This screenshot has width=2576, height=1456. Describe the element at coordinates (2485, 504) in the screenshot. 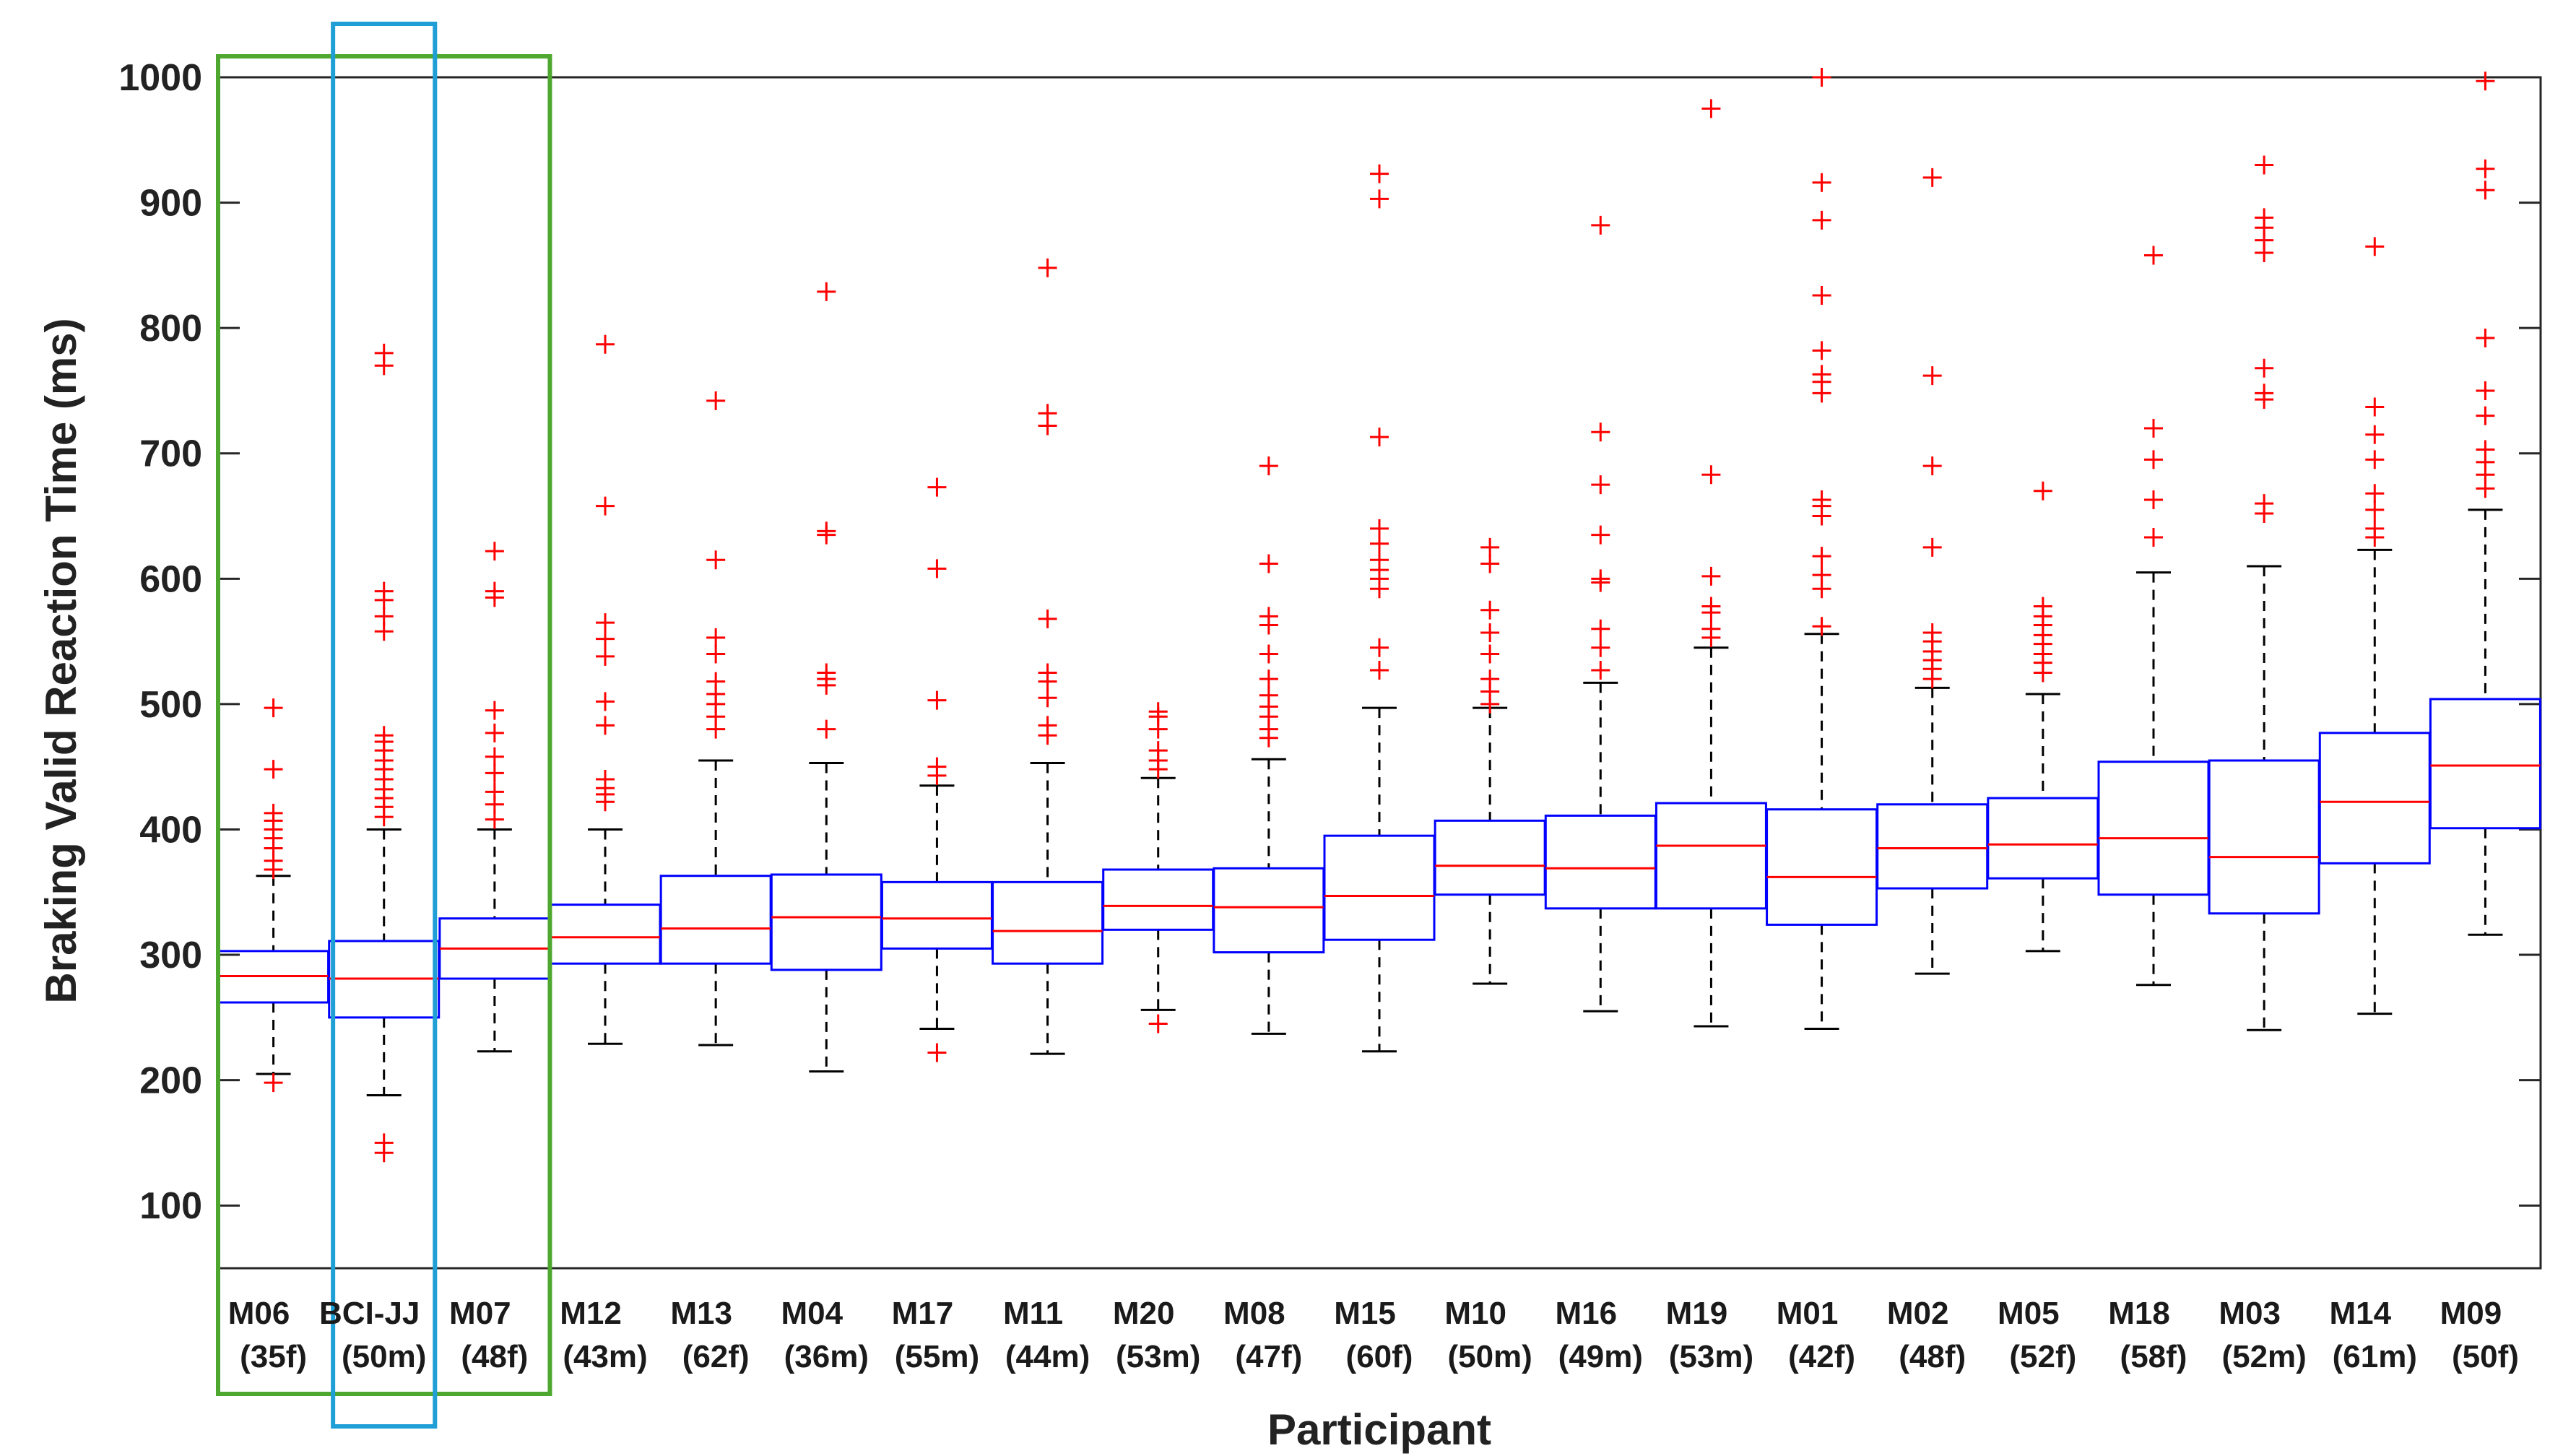

I see `box-group-m09` at that location.